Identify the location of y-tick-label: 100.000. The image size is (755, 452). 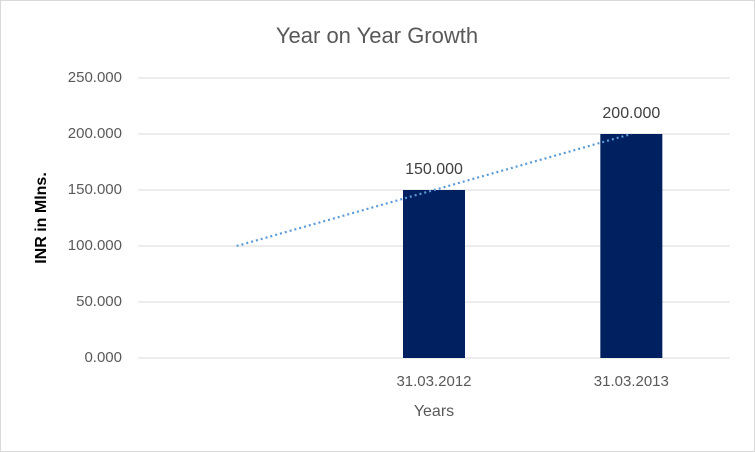
(95, 245).